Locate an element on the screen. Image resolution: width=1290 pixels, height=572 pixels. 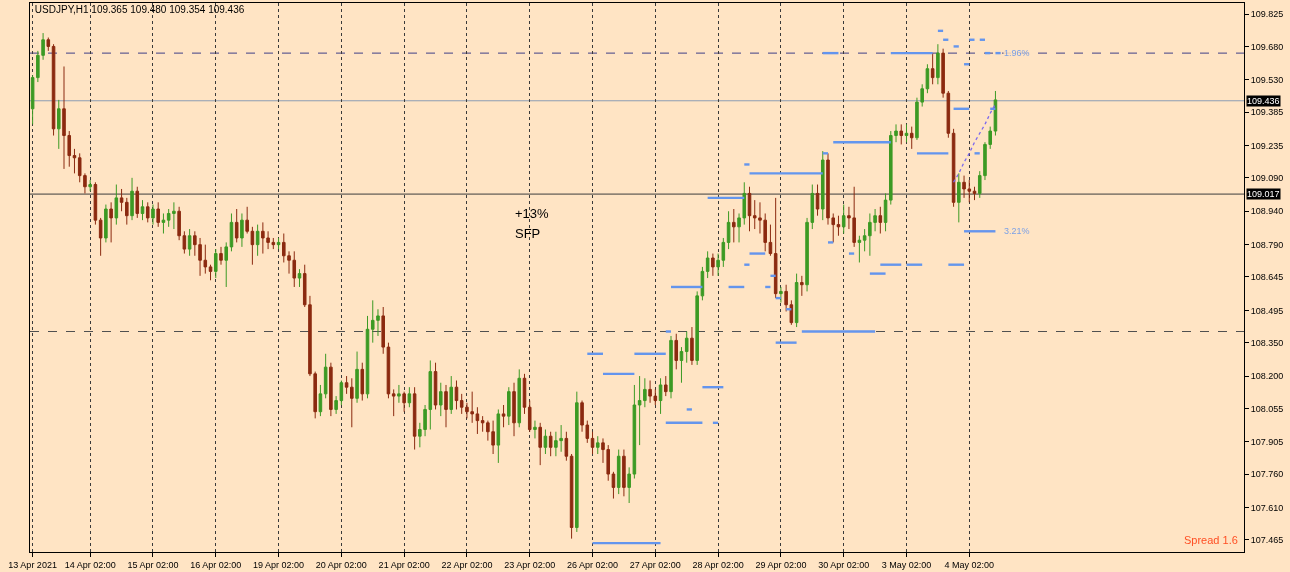
ref-line-label: 109.017 is located at coordinates (1263, 194).